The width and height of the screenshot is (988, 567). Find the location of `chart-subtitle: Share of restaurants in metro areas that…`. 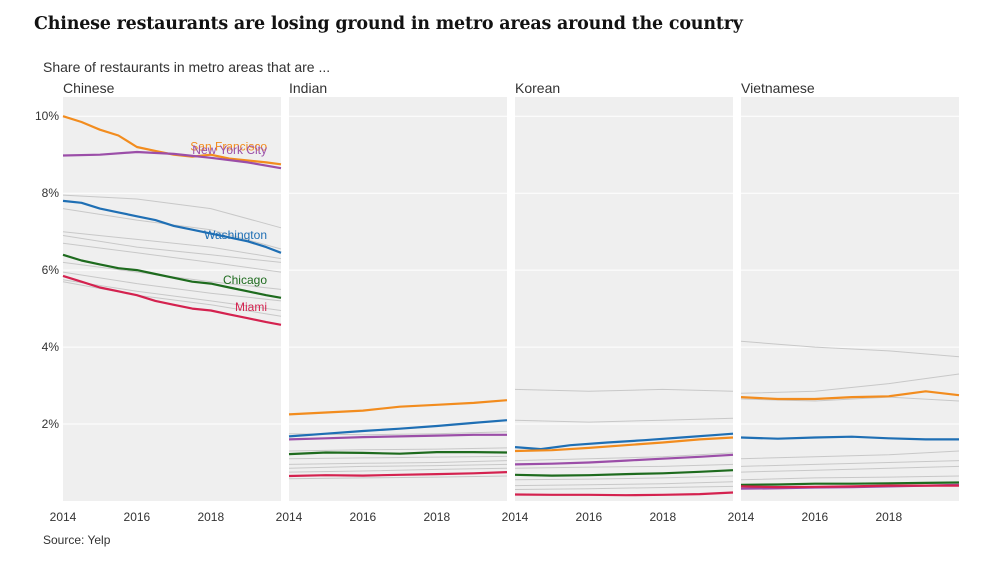

chart-subtitle: Share of restaurants in metro areas that… is located at coordinates (187, 67).